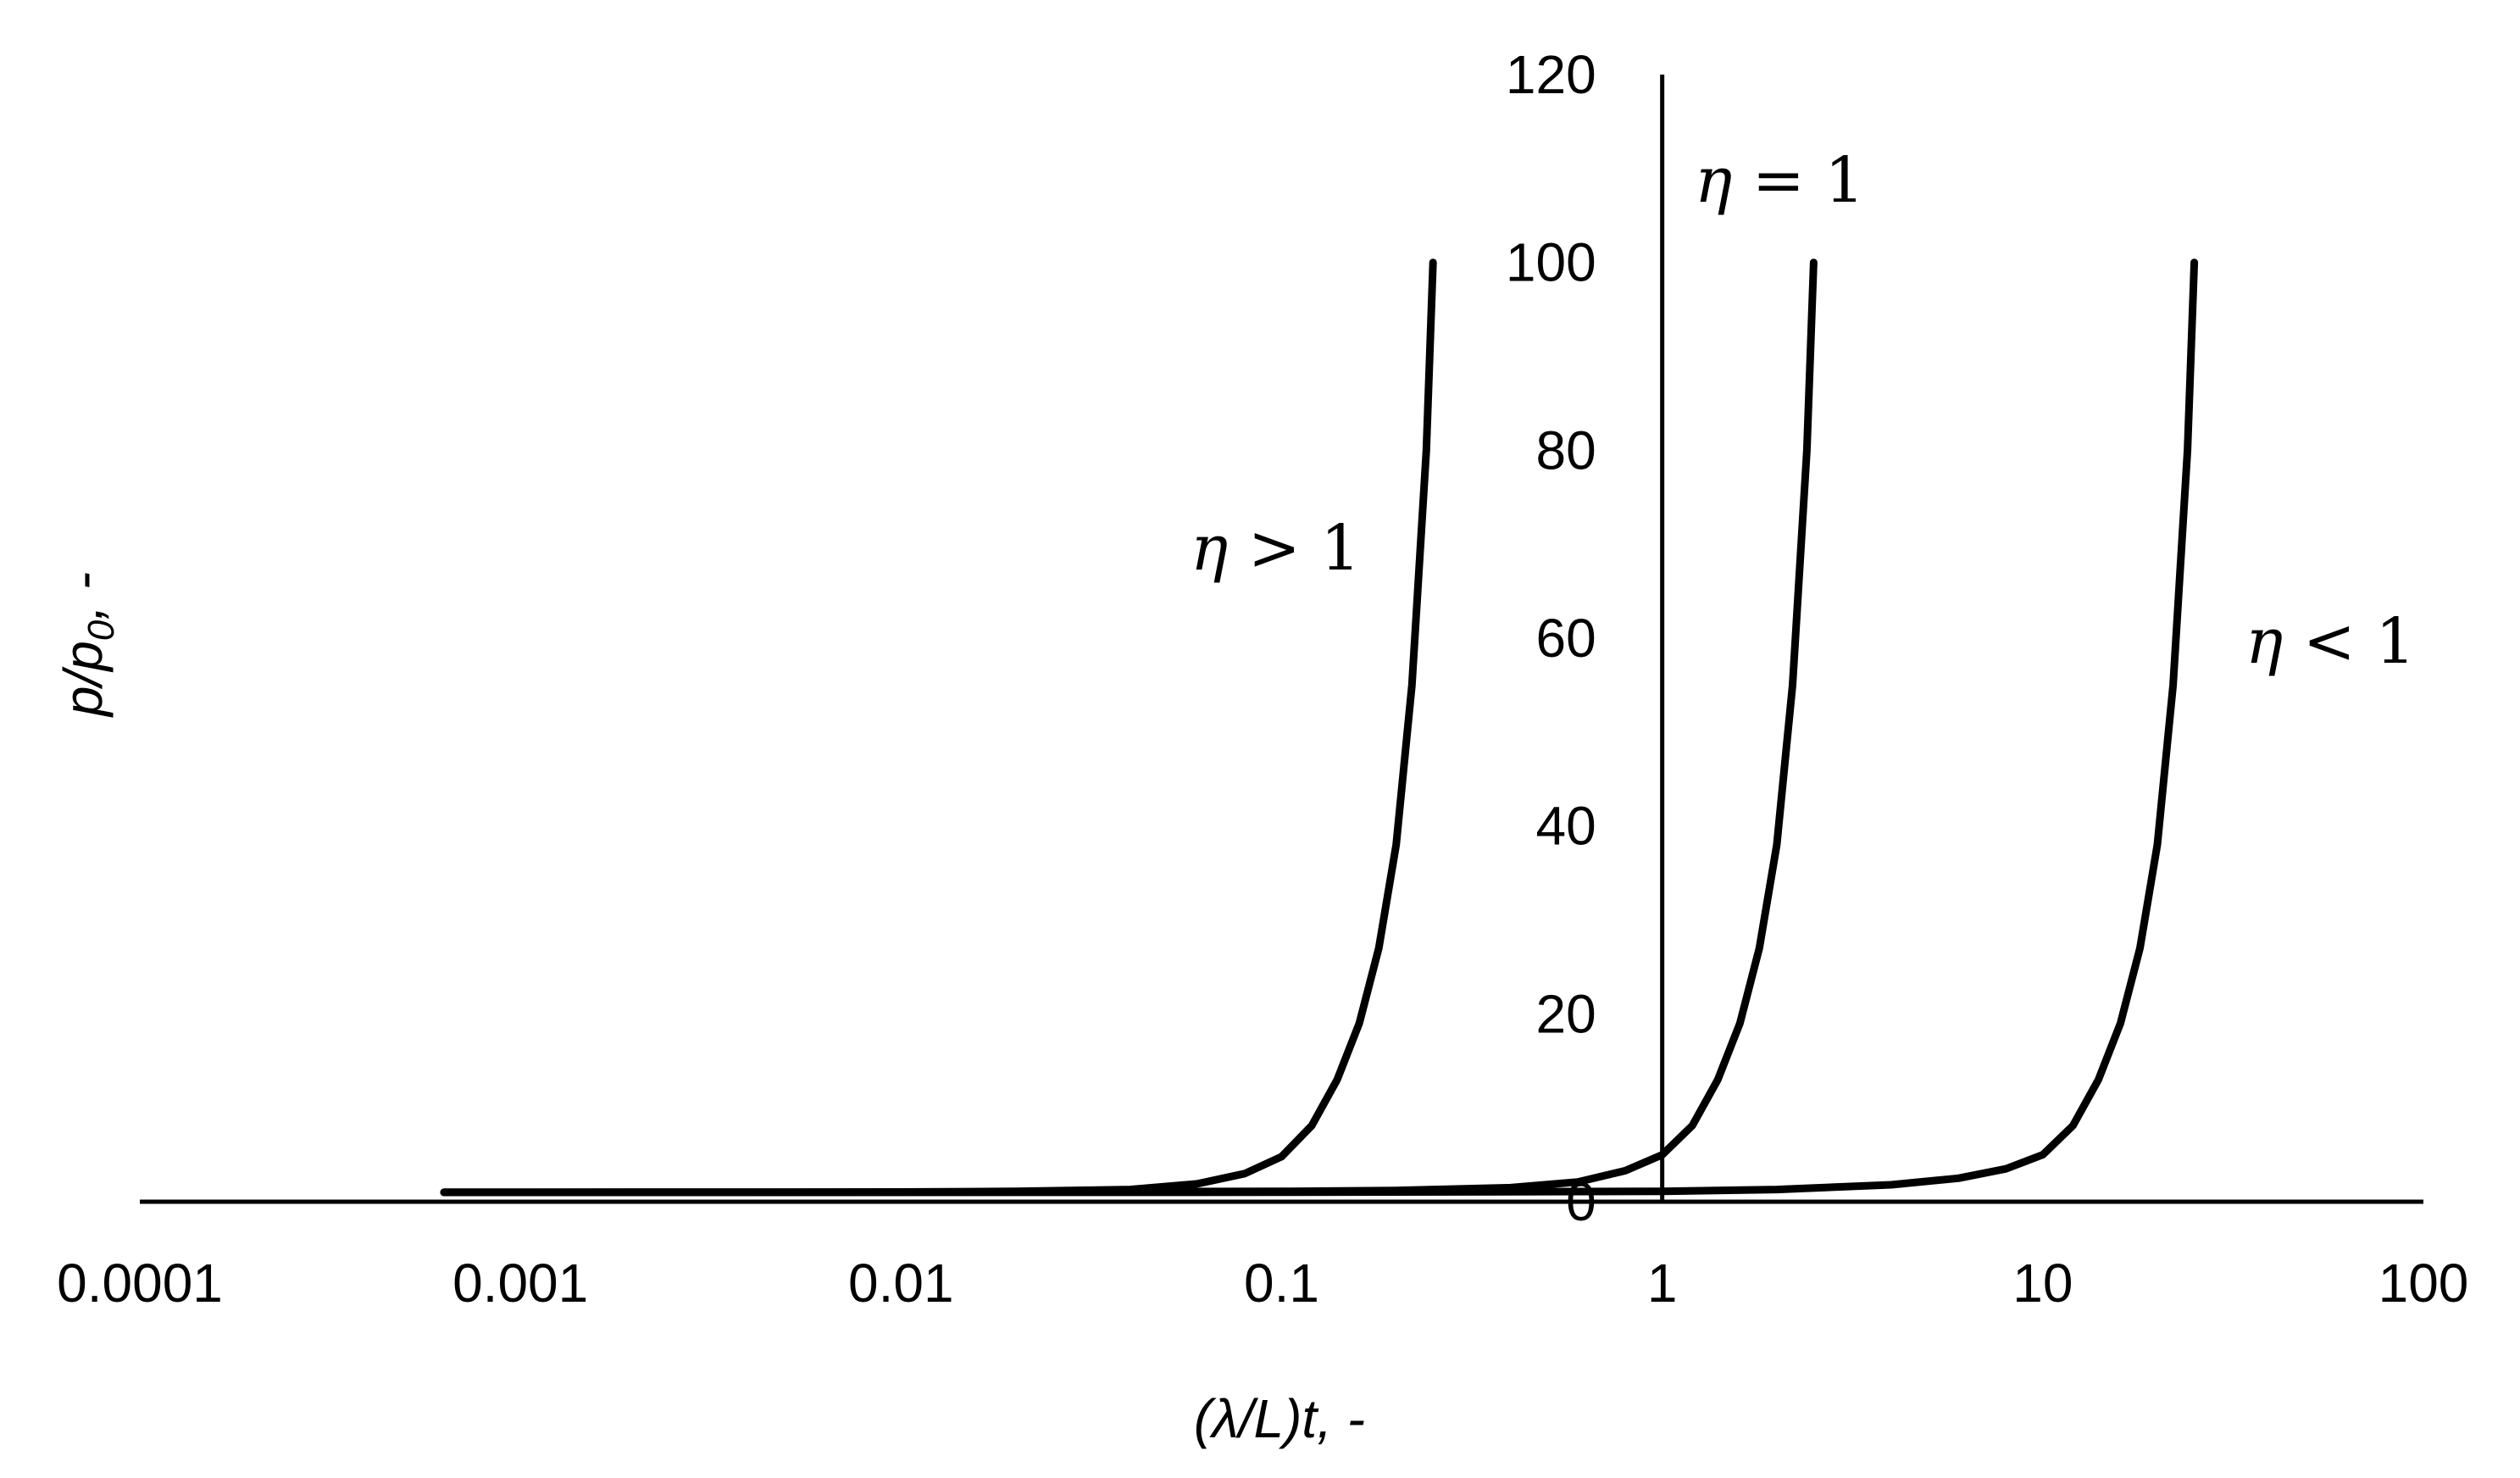 This screenshot has width=2520, height=1478. I want to click on y-tick-label: 100, so click(1551, 263).